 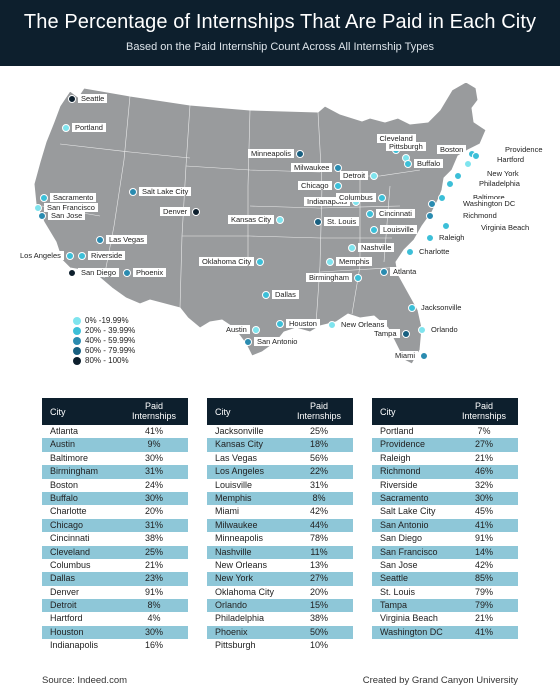 What do you see at coordinates (484, 431) in the screenshot?
I see `cell-paid: 7%` at bounding box center [484, 431].